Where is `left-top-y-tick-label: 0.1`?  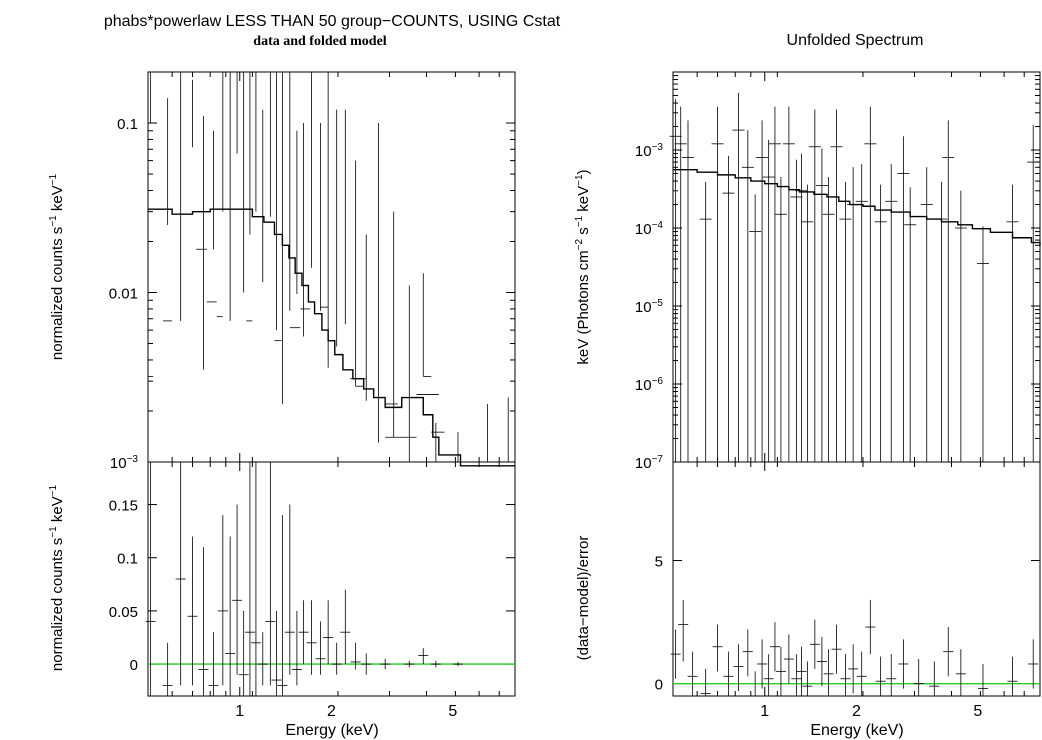 left-top-y-tick-label: 0.1 is located at coordinates (127, 124).